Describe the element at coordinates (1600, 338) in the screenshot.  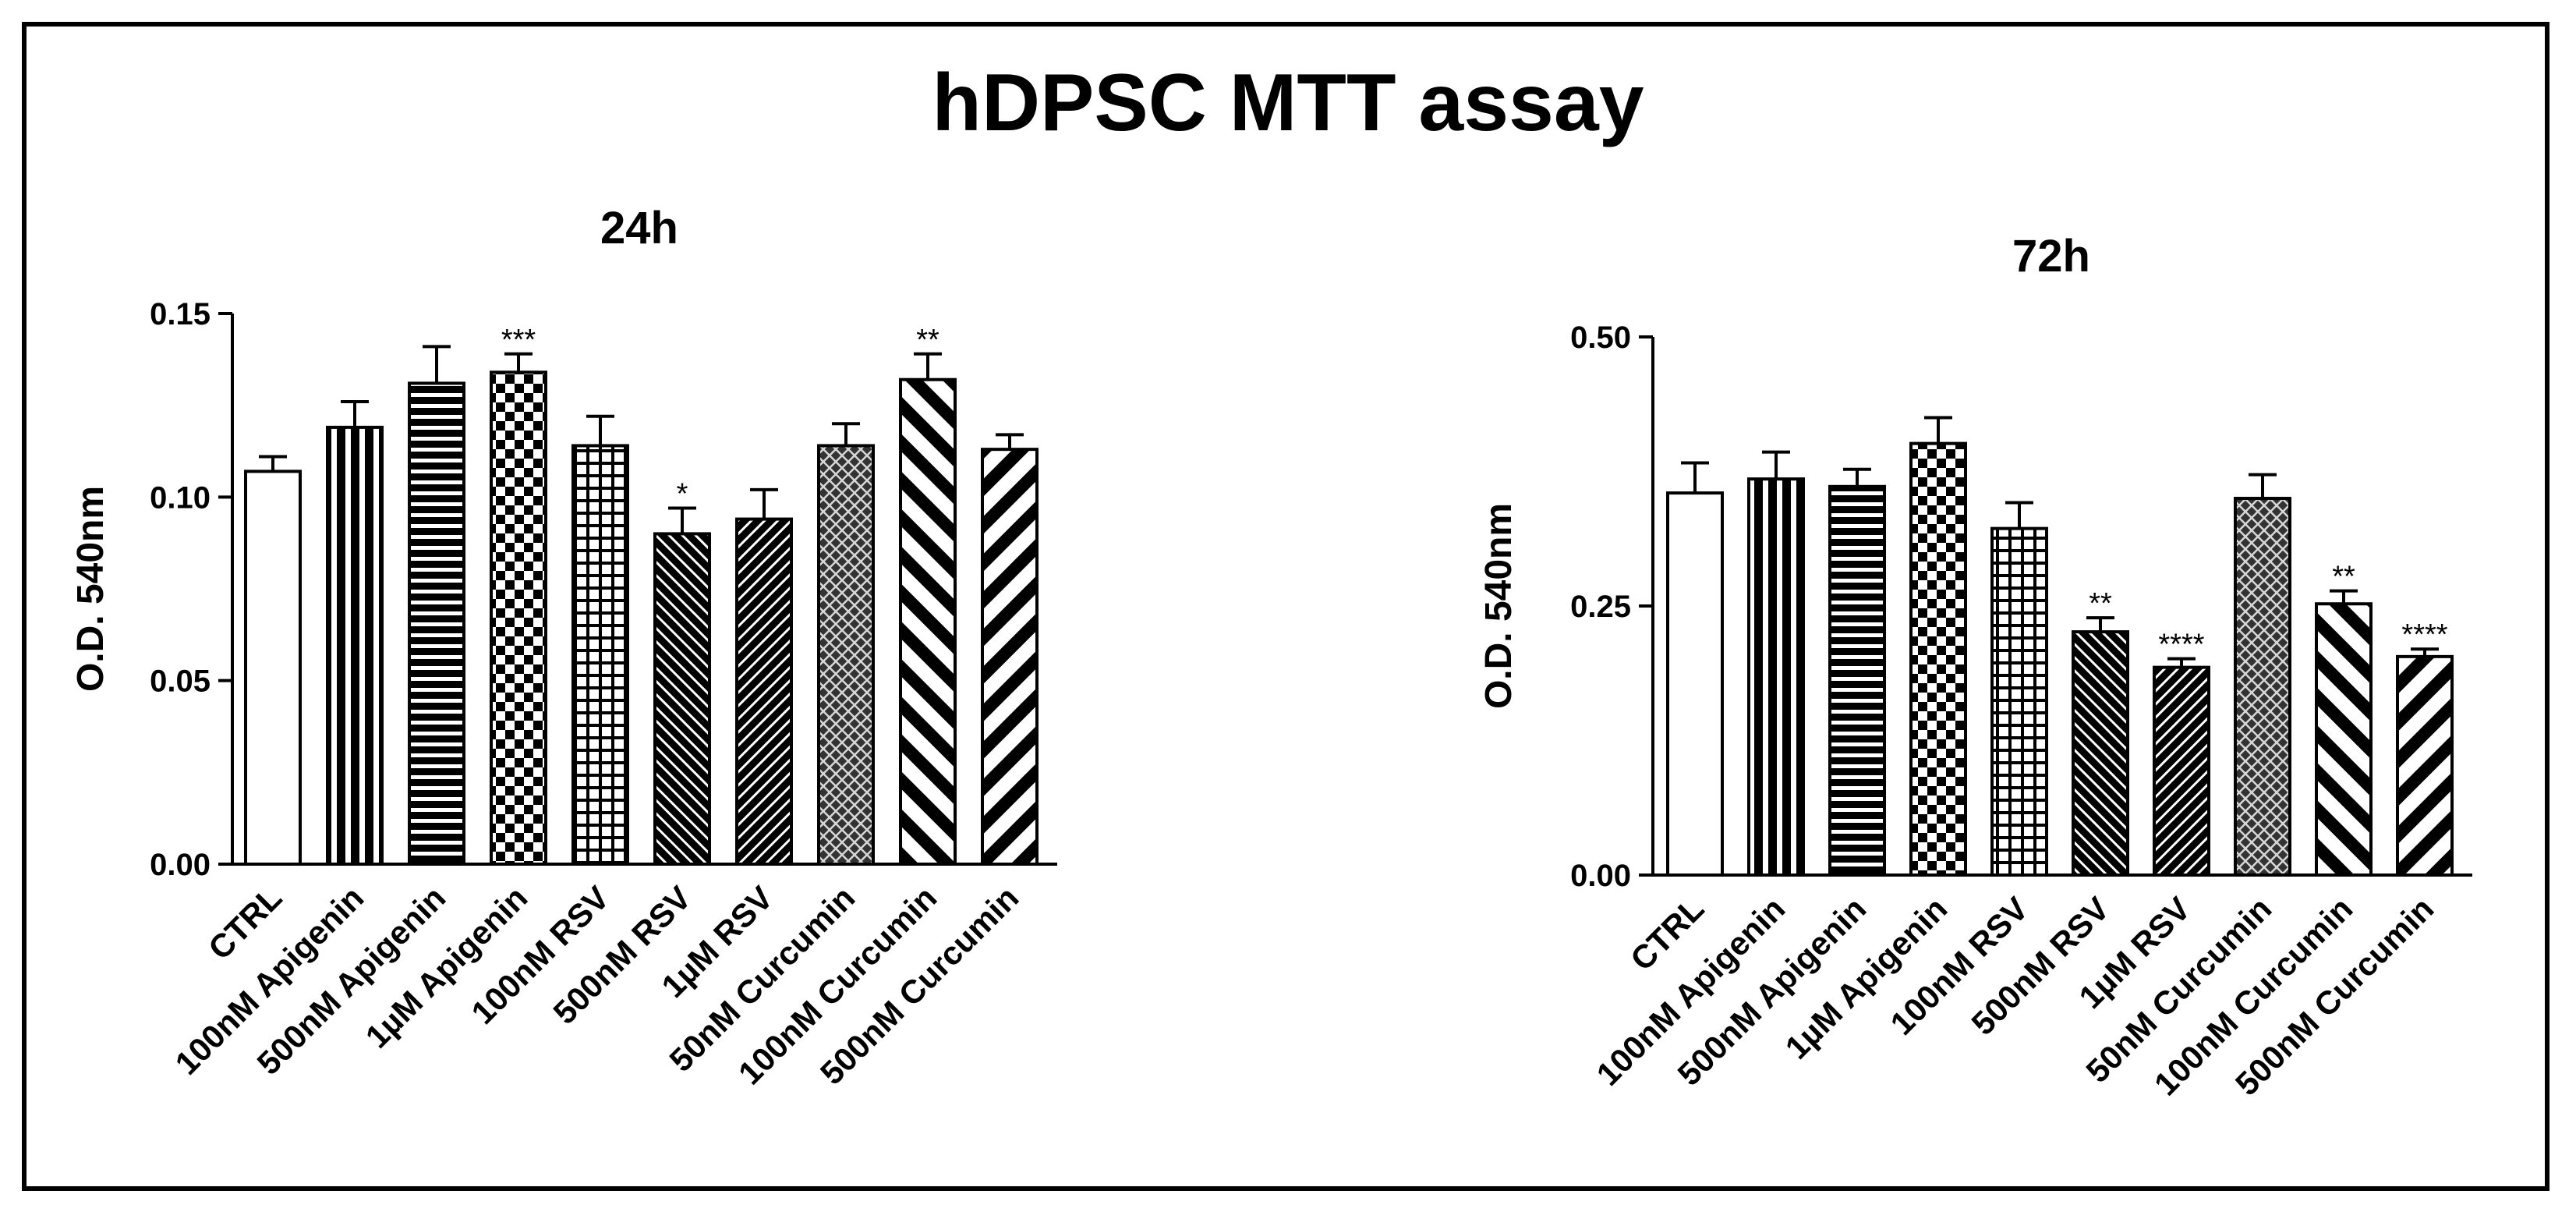
I see `chart2-y-tick-label: 0.50` at that location.